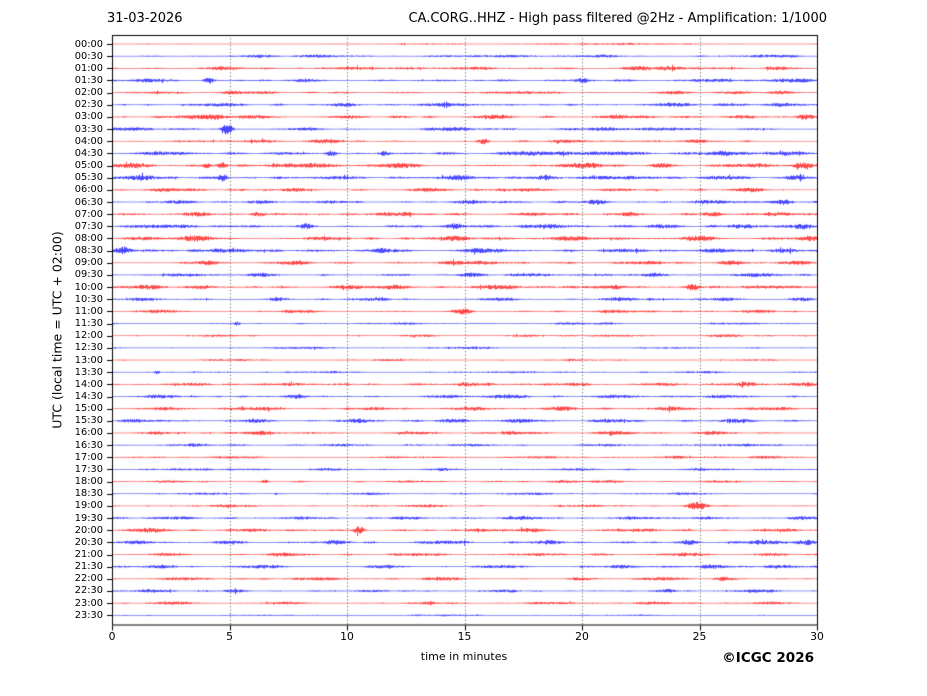  What do you see at coordinates (88, 287) in the screenshot?
I see `y-tick-label: 10:00` at bounding box center [88, 287].